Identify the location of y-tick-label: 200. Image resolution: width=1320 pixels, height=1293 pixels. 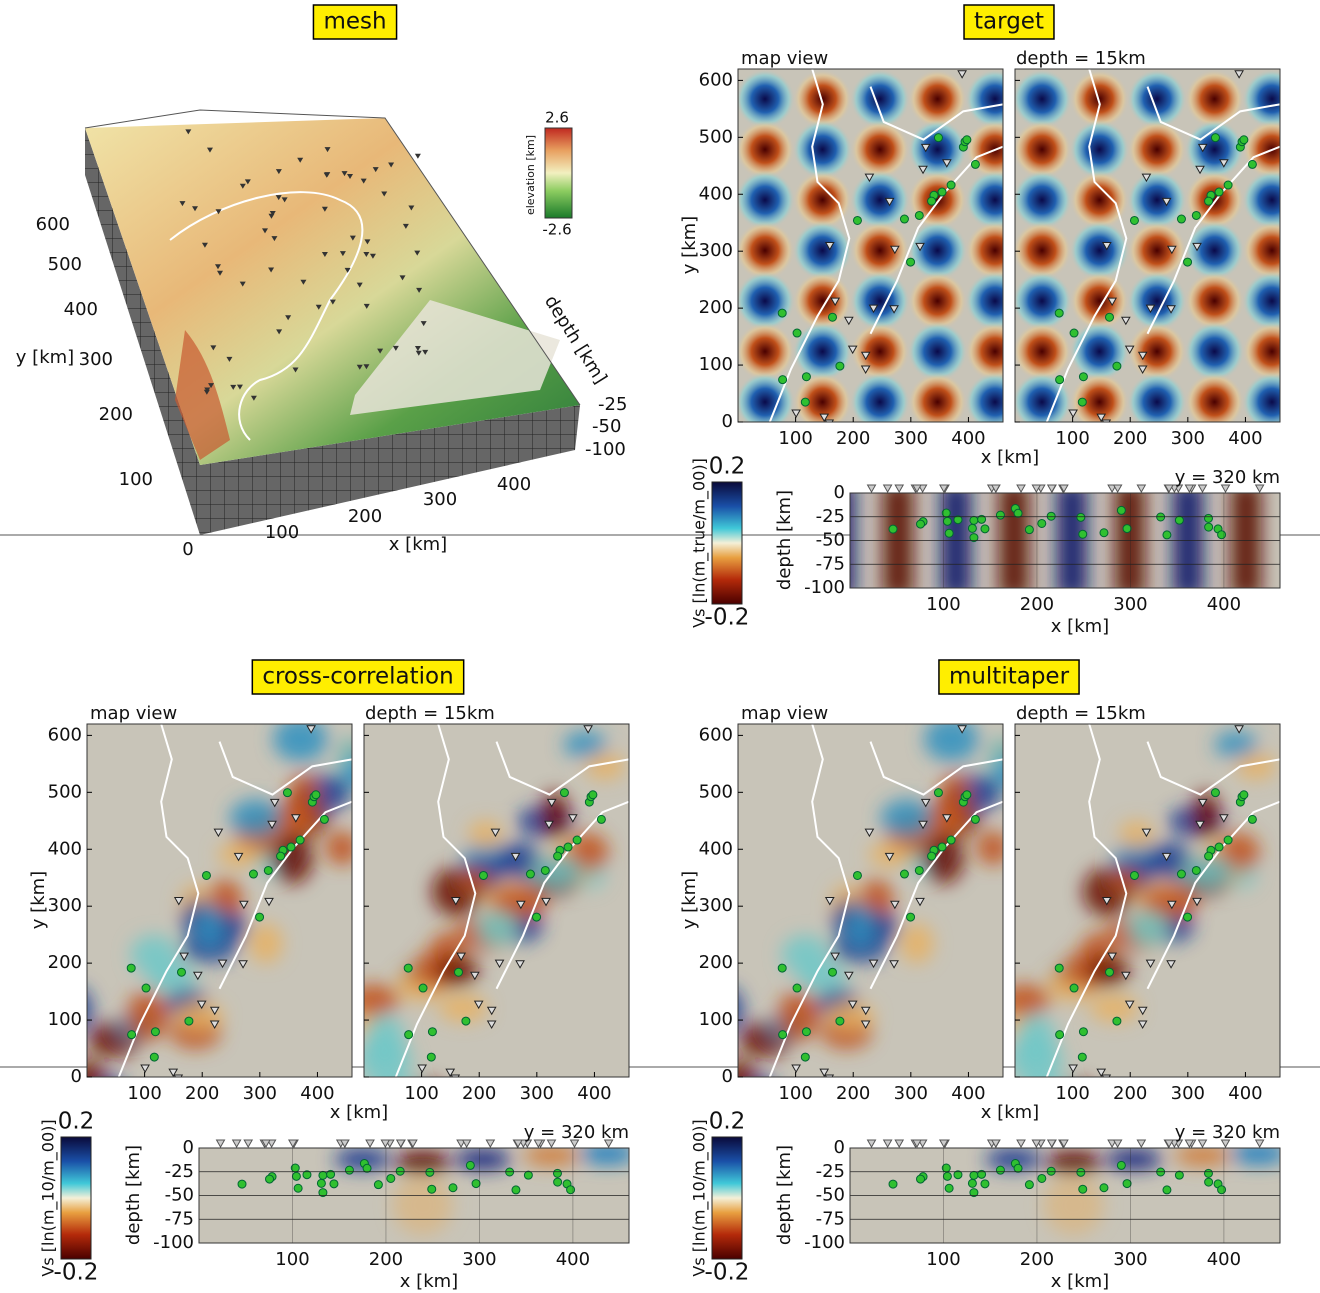
(716, 307).